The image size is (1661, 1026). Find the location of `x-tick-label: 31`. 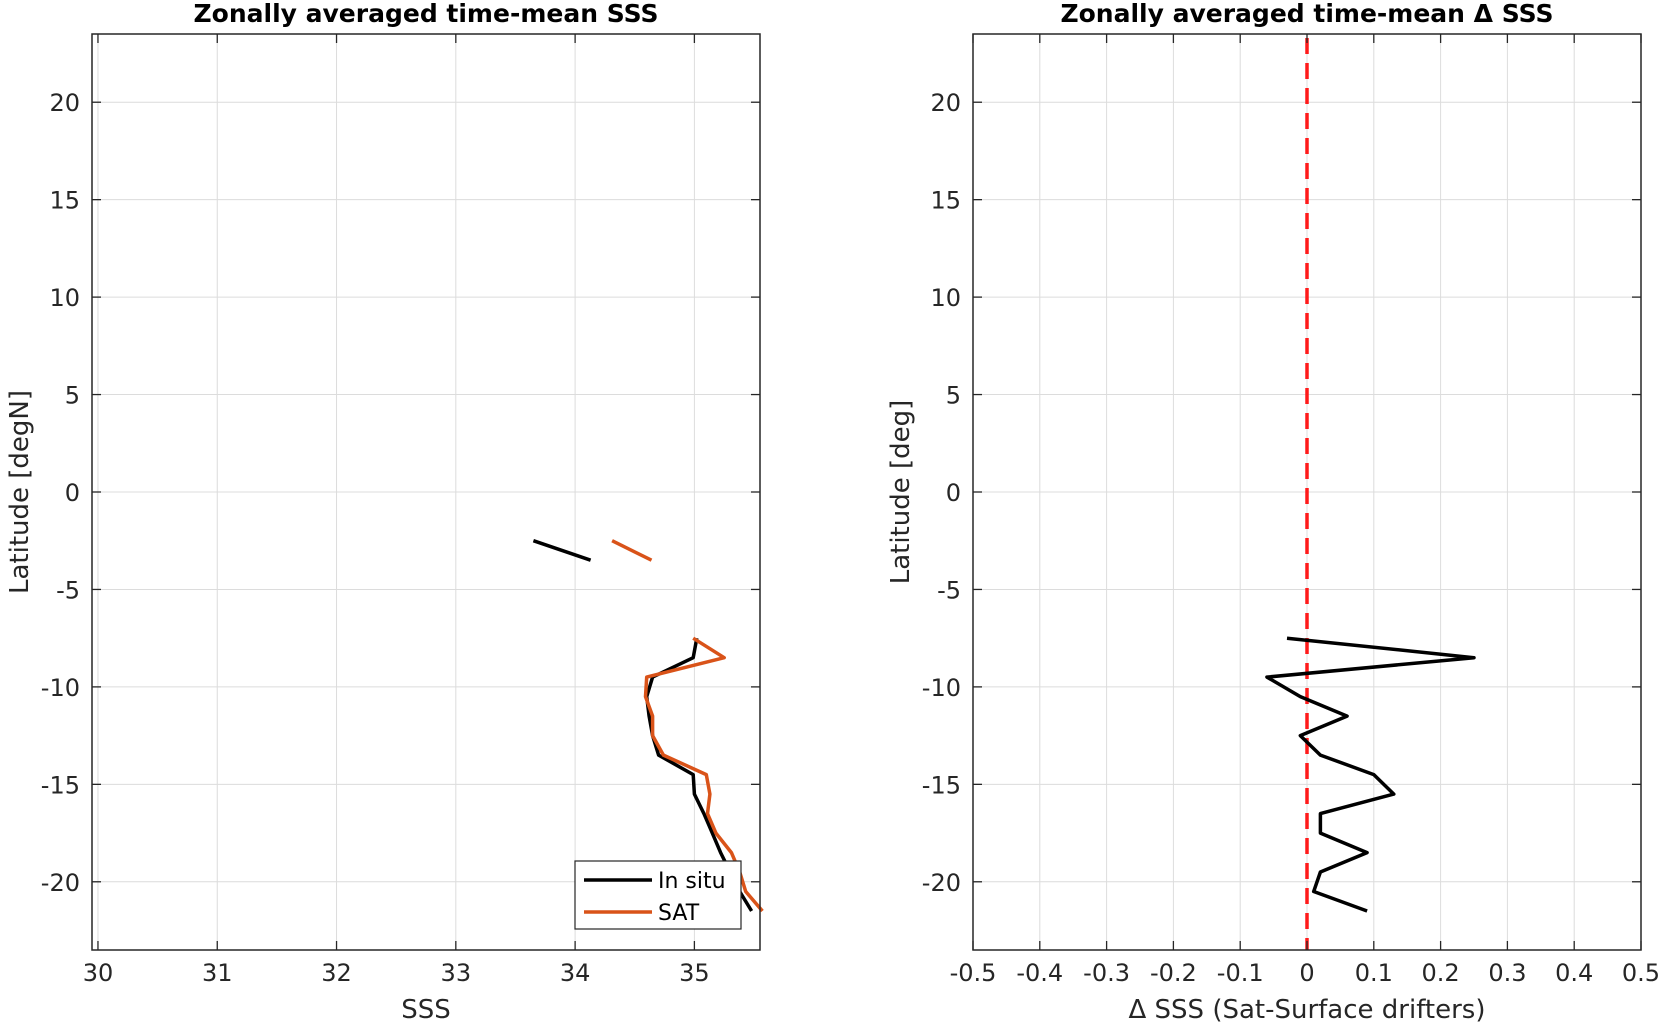

x-tick-label: 31 is located at coordinates (217, 973).